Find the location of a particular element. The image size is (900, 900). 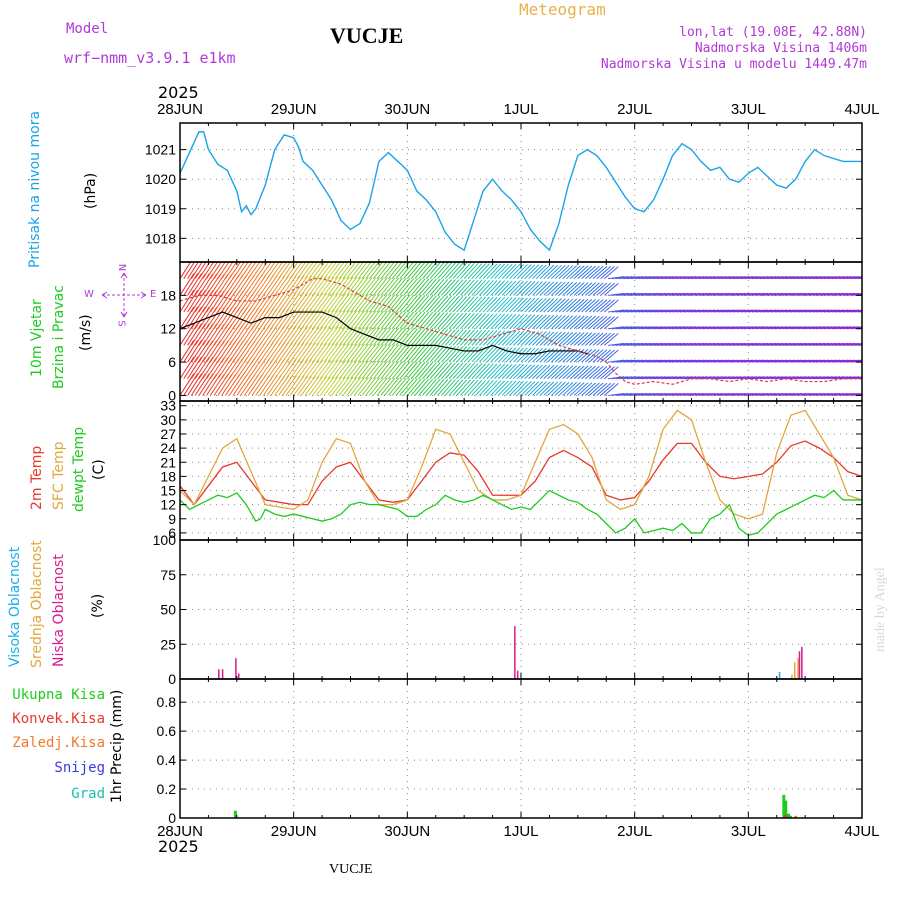

dewpoint-line is located at coordinates (520, 512).